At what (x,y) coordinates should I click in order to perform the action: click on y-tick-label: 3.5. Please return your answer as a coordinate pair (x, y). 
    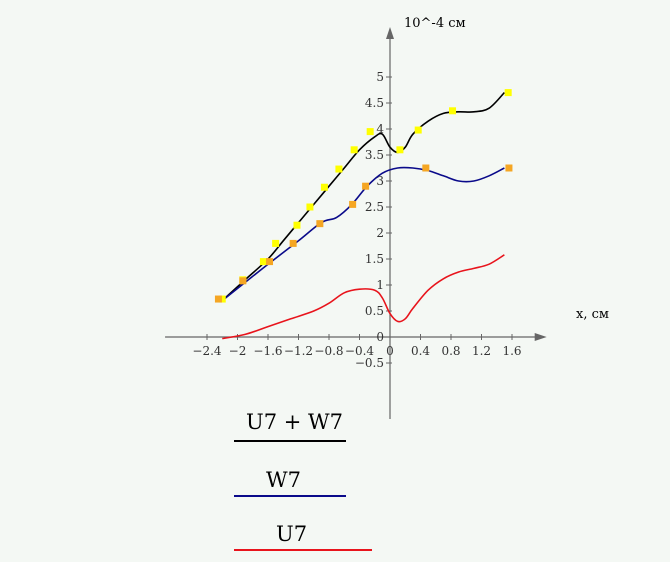
    Looking at the image, I should click on (374, 155).